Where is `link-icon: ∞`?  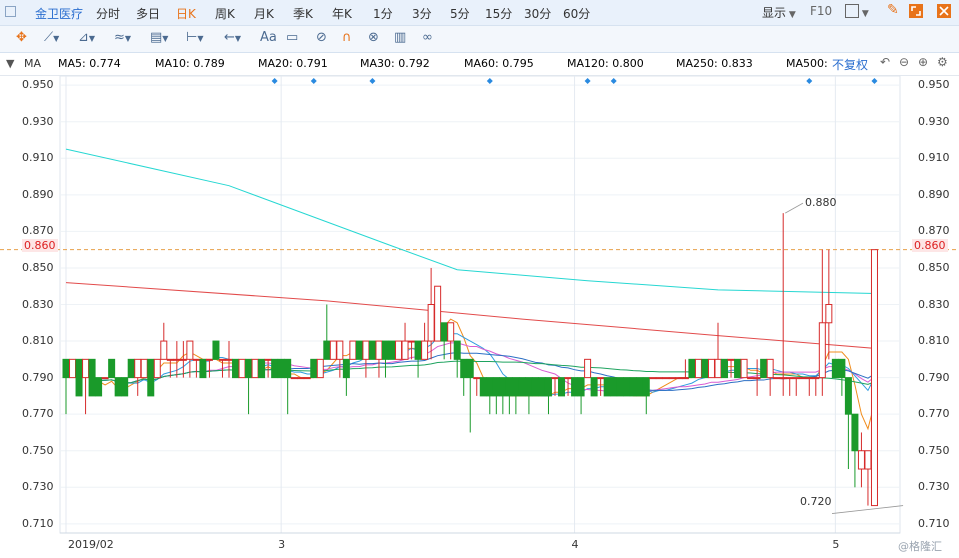
link-icon: ∞ is located at coordinates (427, 37).